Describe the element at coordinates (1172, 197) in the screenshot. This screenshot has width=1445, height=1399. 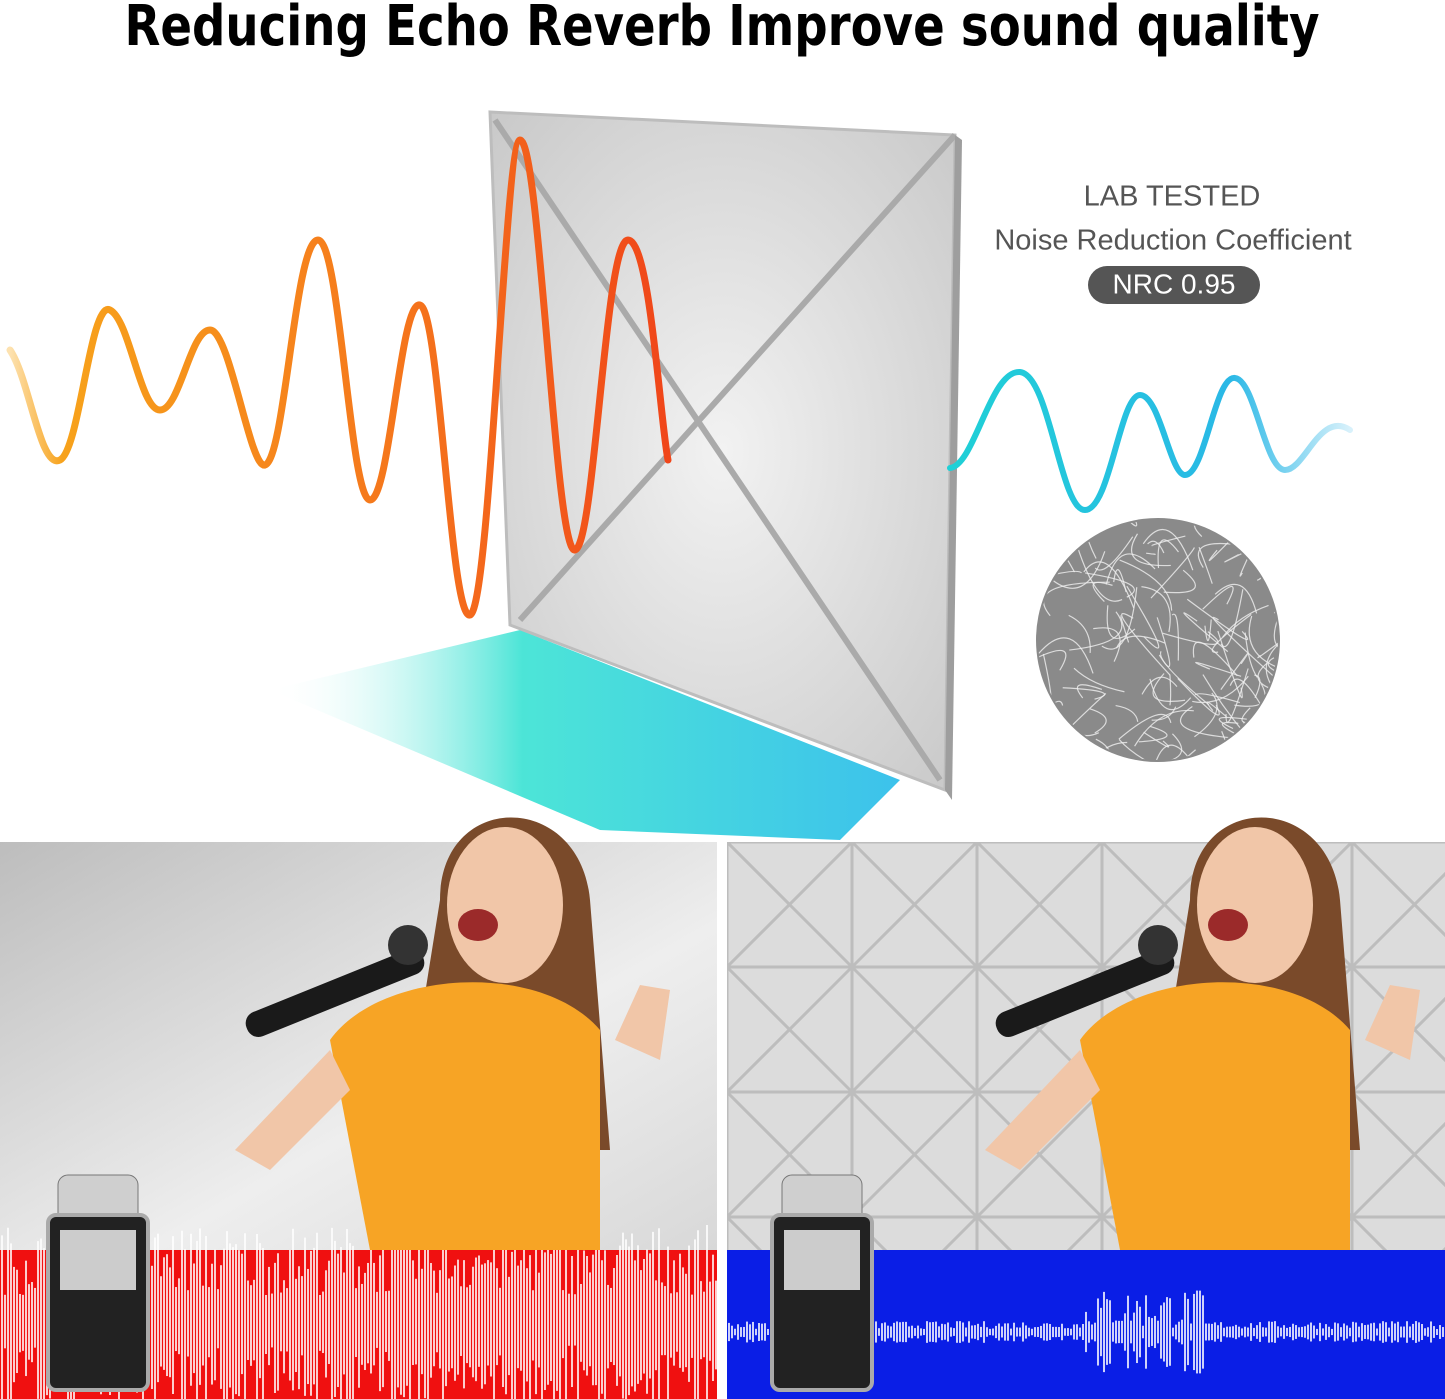
I see `badge-line: LAB TESTED` at that location.